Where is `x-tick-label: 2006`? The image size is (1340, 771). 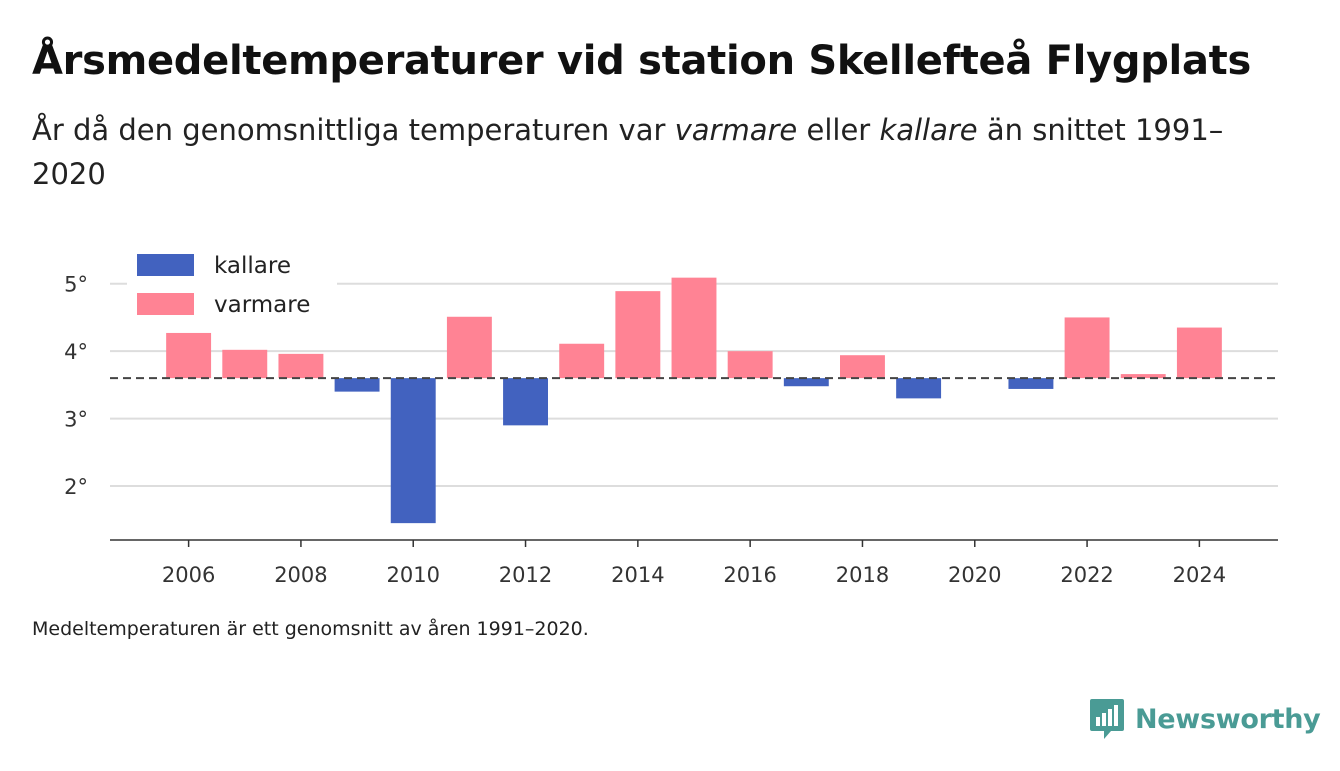
x-tick-label: 2006 is located at coordinates (188, 575).